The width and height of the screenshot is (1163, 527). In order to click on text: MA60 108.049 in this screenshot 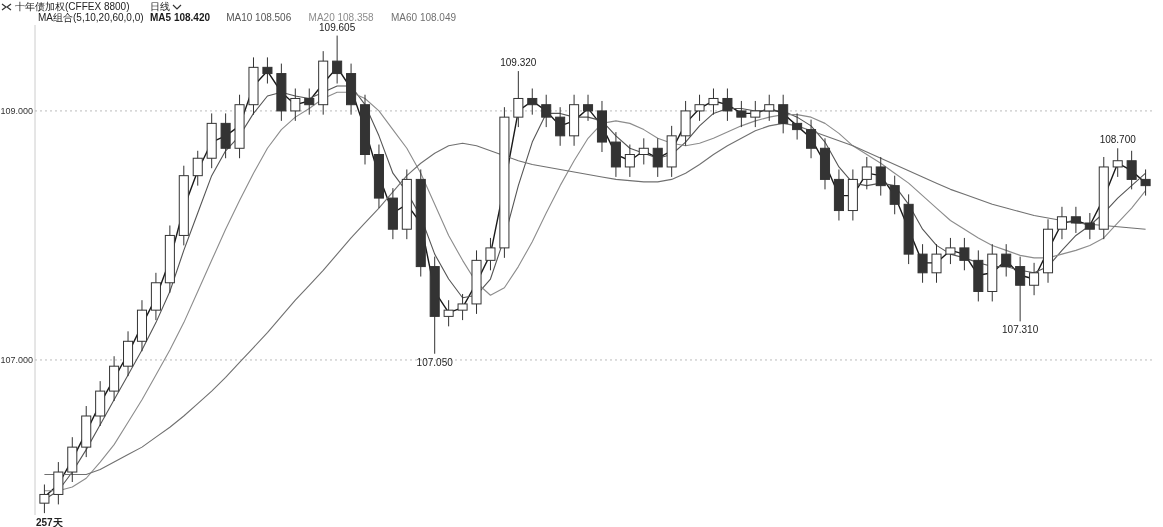, I will do `click(424, 17)`.